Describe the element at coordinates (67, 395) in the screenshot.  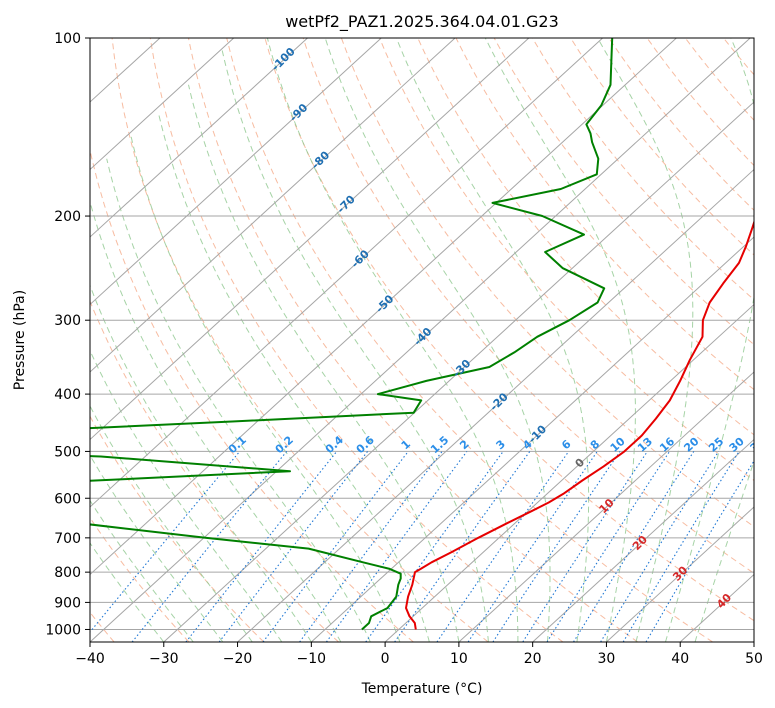
I see `y-tick-label: 400` at that location.